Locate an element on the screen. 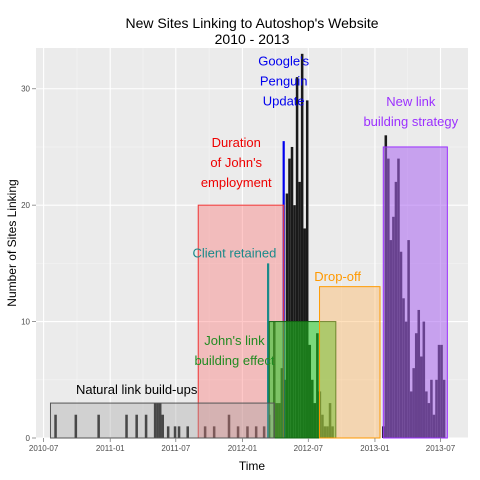 Image resolution: width=480 pixels, height=480 pixels. x-tick-label: 2011-07 is located at coordinates (175, 448).